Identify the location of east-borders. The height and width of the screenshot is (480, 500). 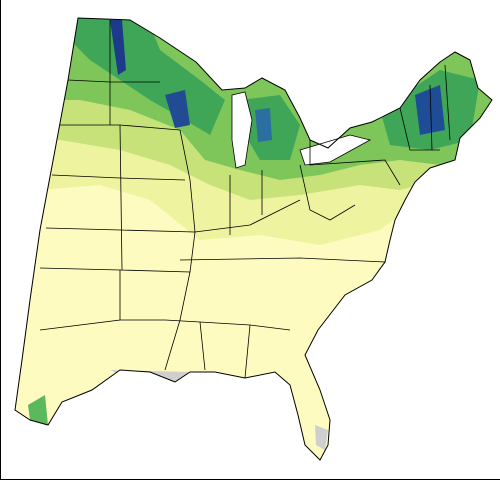
(315, 187).